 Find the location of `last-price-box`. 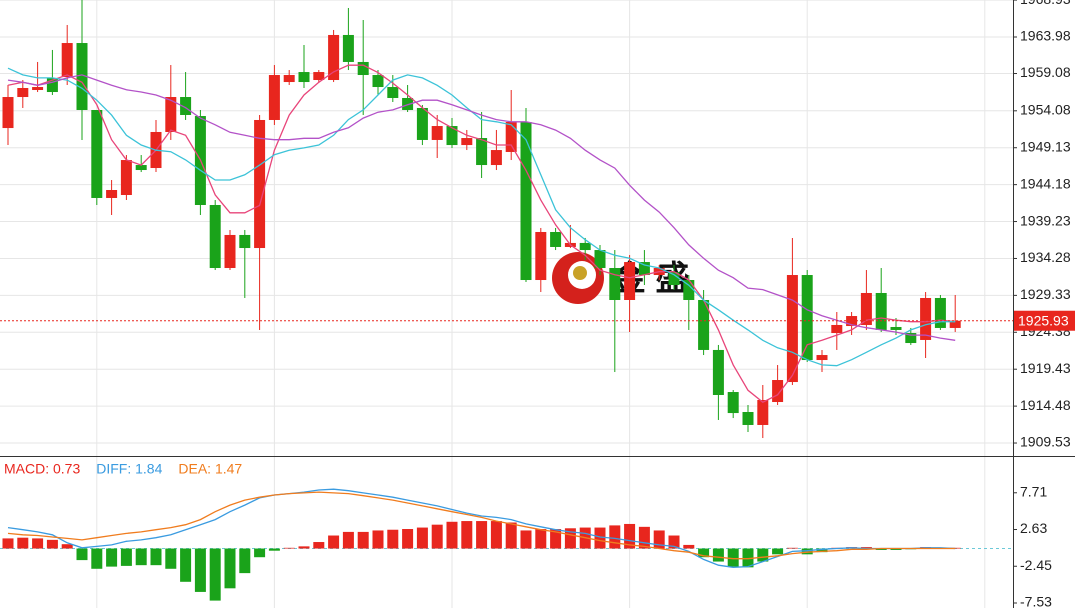

last-price-box is located at coordinates (1044, 320).